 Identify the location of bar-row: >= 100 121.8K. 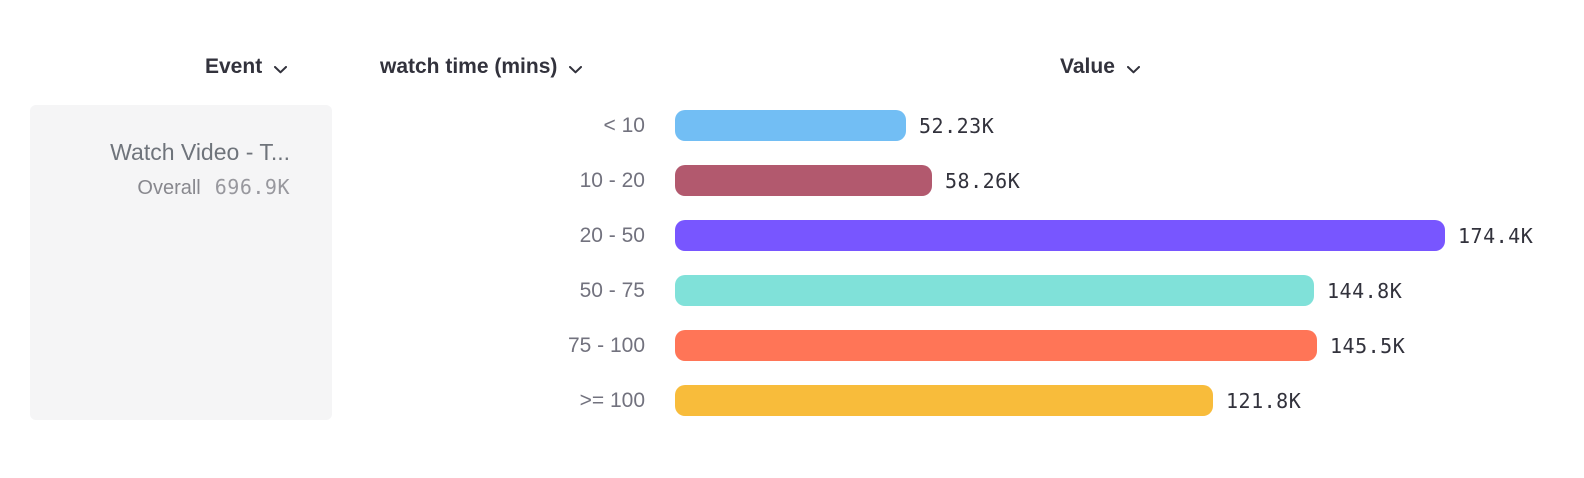
(792, 400).